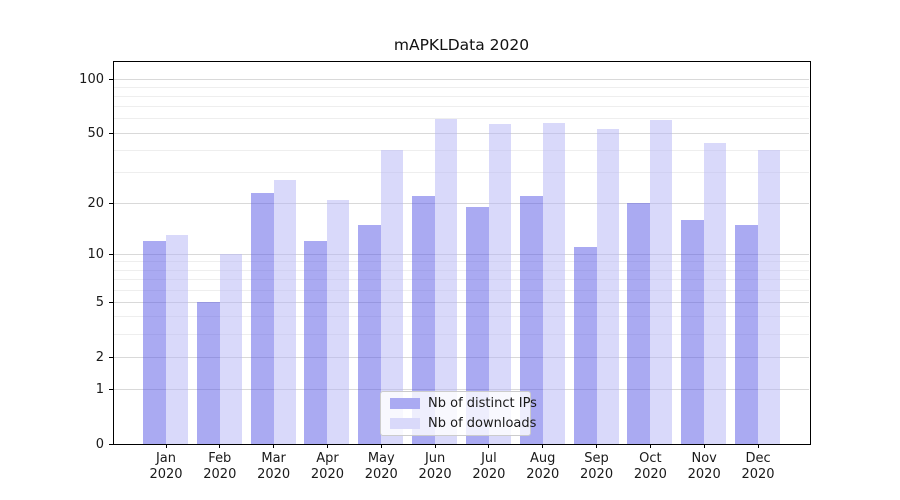  Describe the element at coordinates (91, 79) in the screenshot. I see `y-tick-label: 100` at that location.